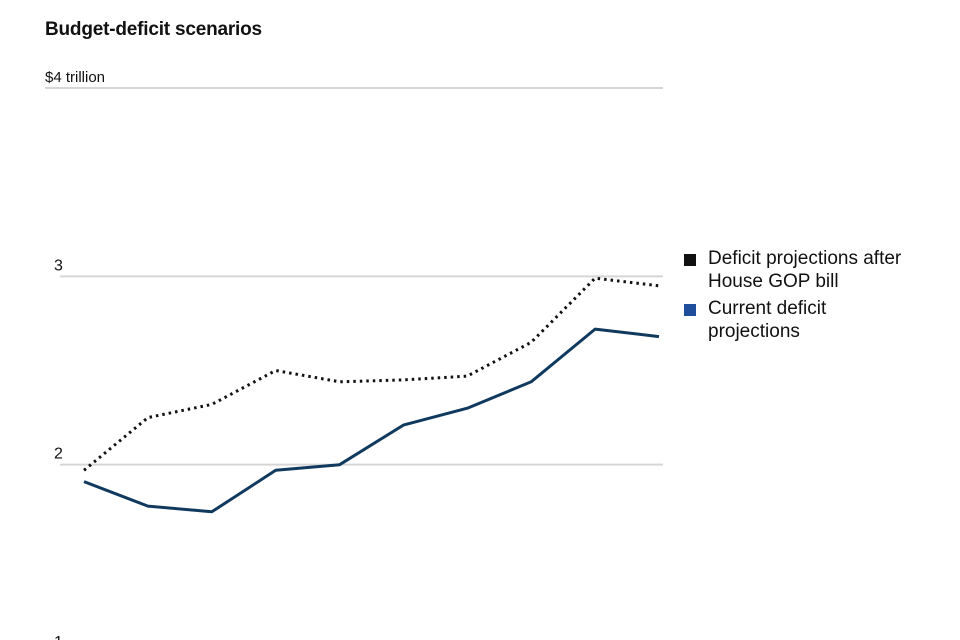 The height and width of the screenshot is (640, 960). What do you see at coordinates (58, 637) in the screenshot?
I see `y-tick-label: 1` at bounding box center [58, 637].